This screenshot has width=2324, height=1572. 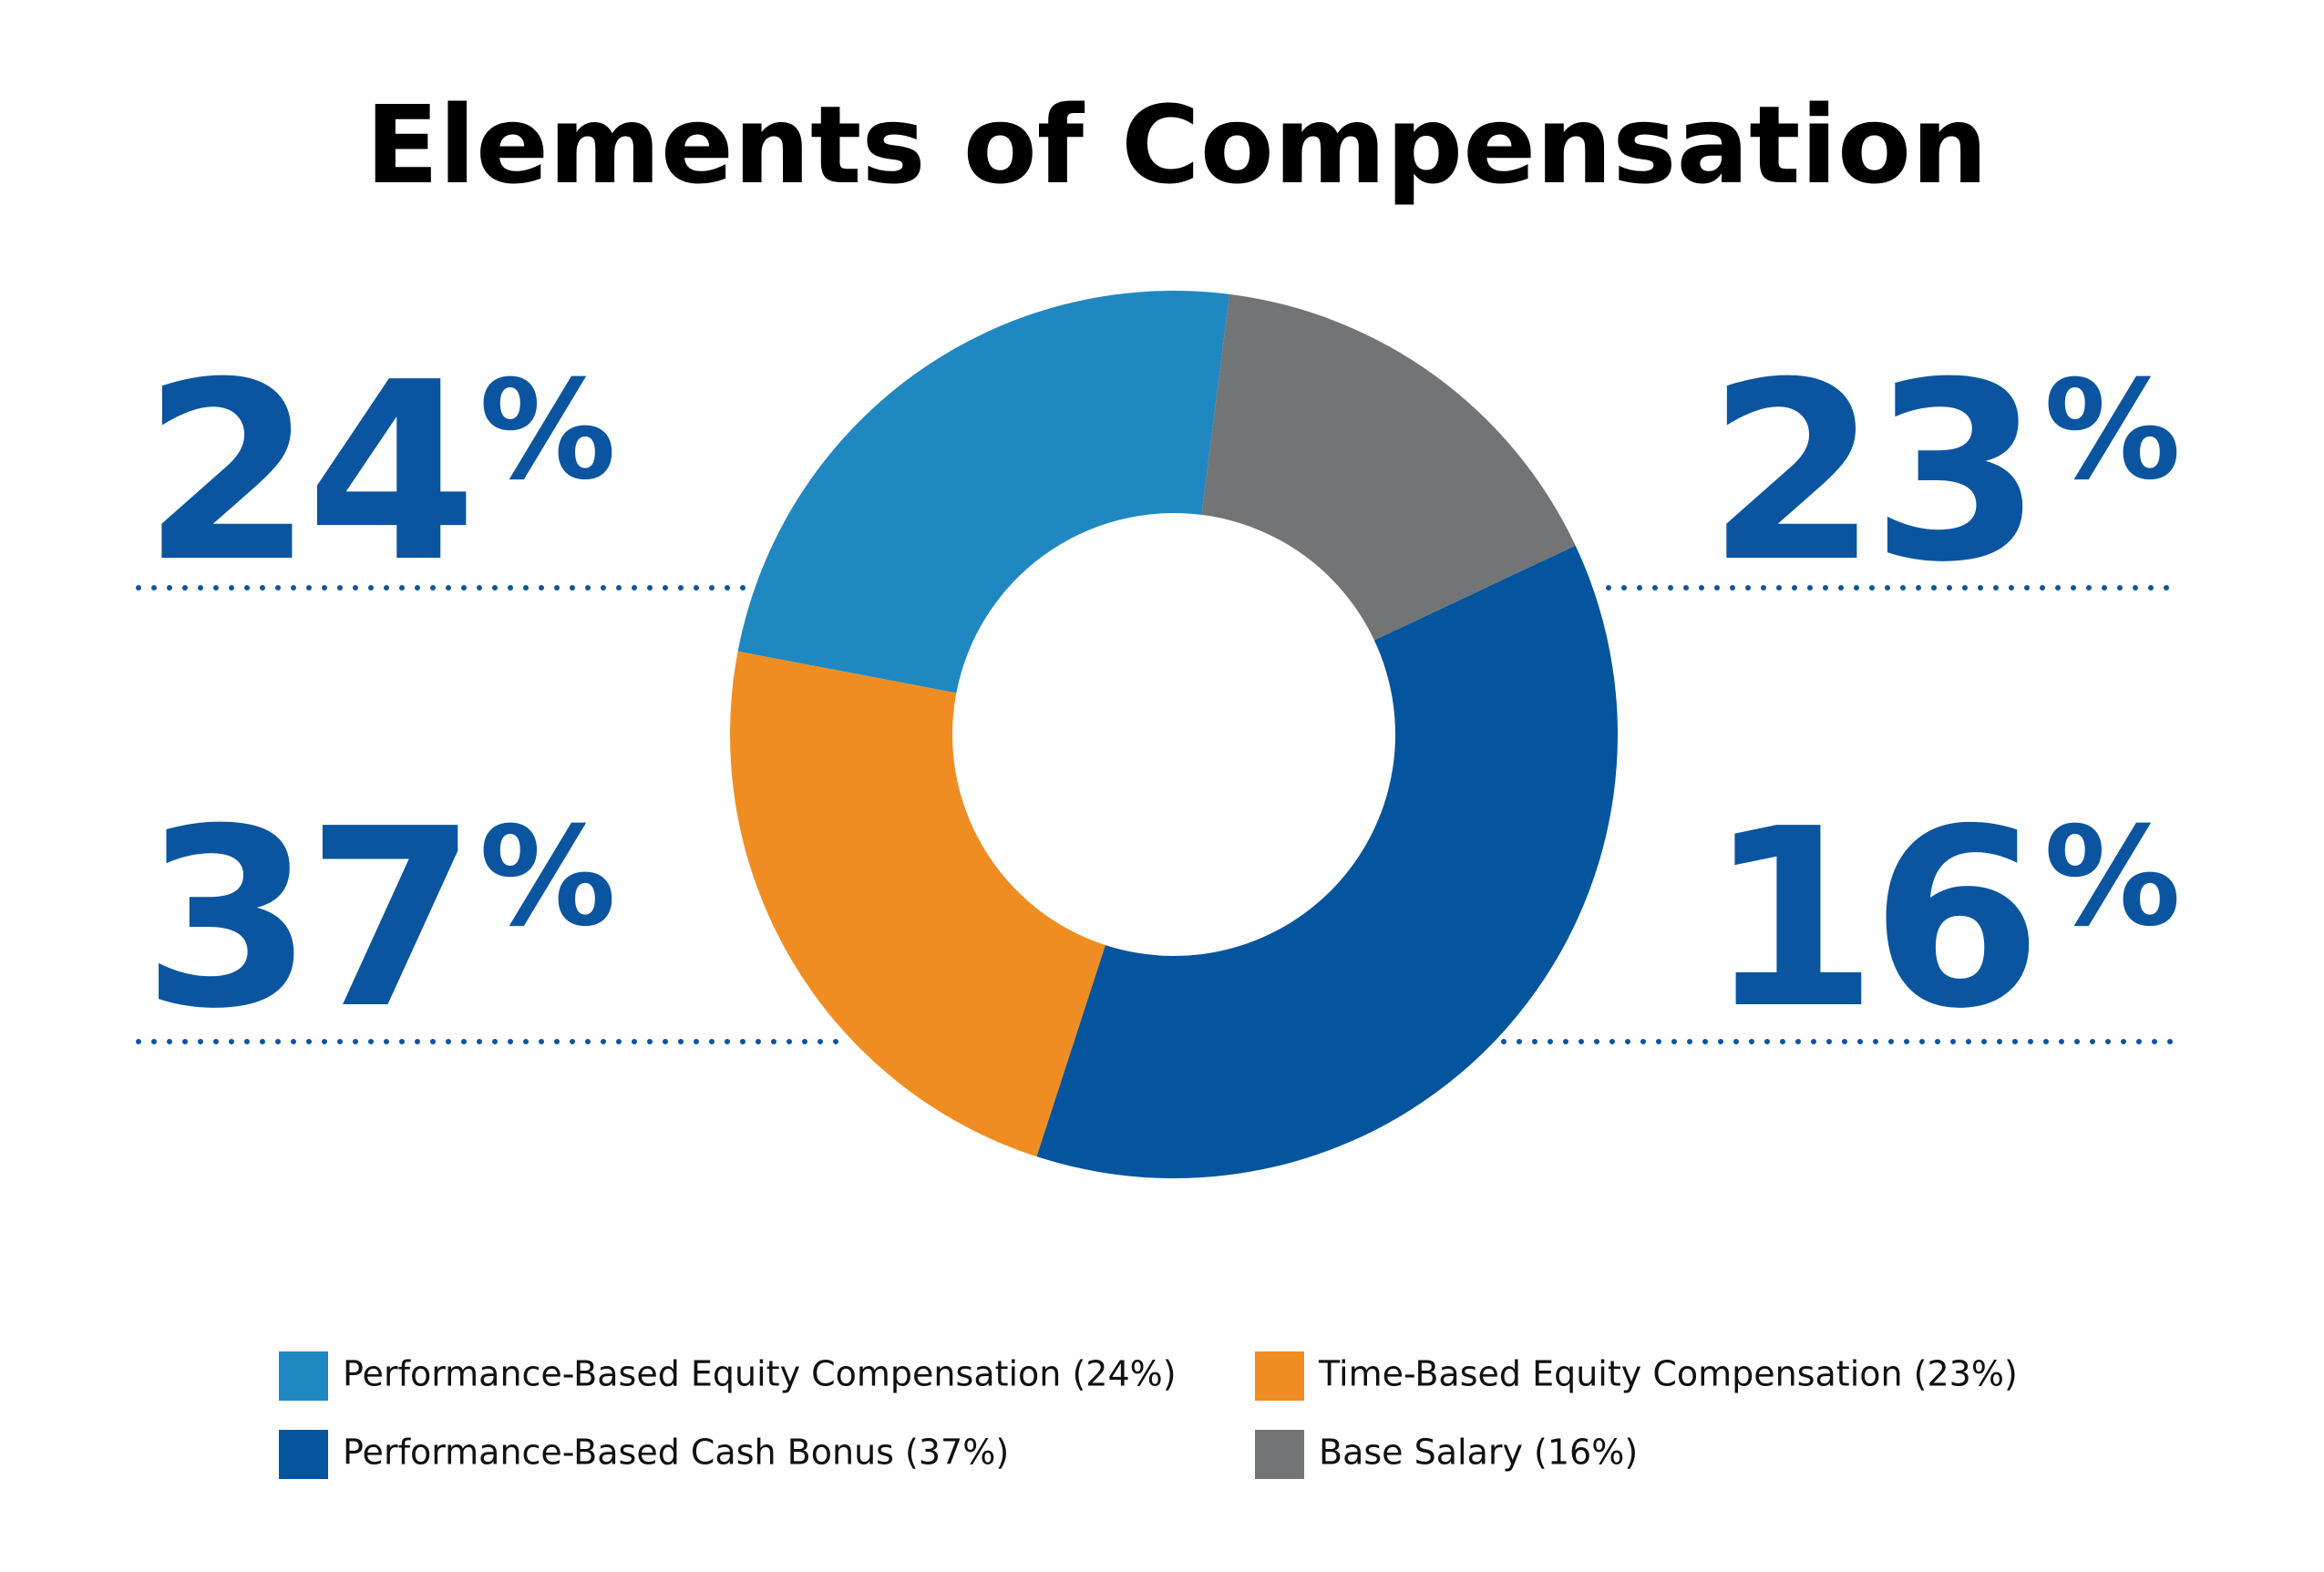 I want to click on value-label: 24%, so click(x=377, y=472).